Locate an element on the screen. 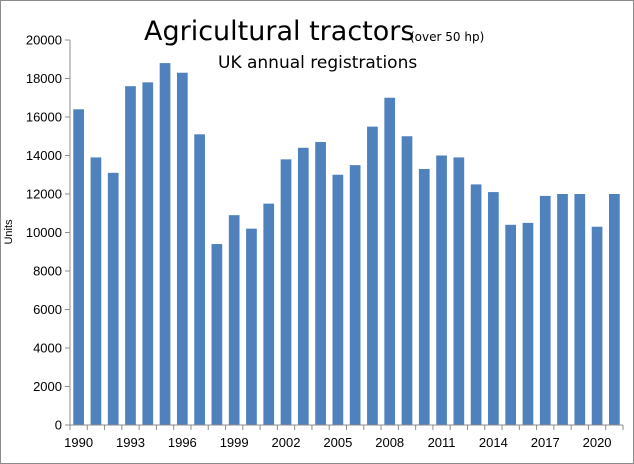 The width and height of the screenshot is (634, 464). bar-1999 is located at coordinates (234, 320).